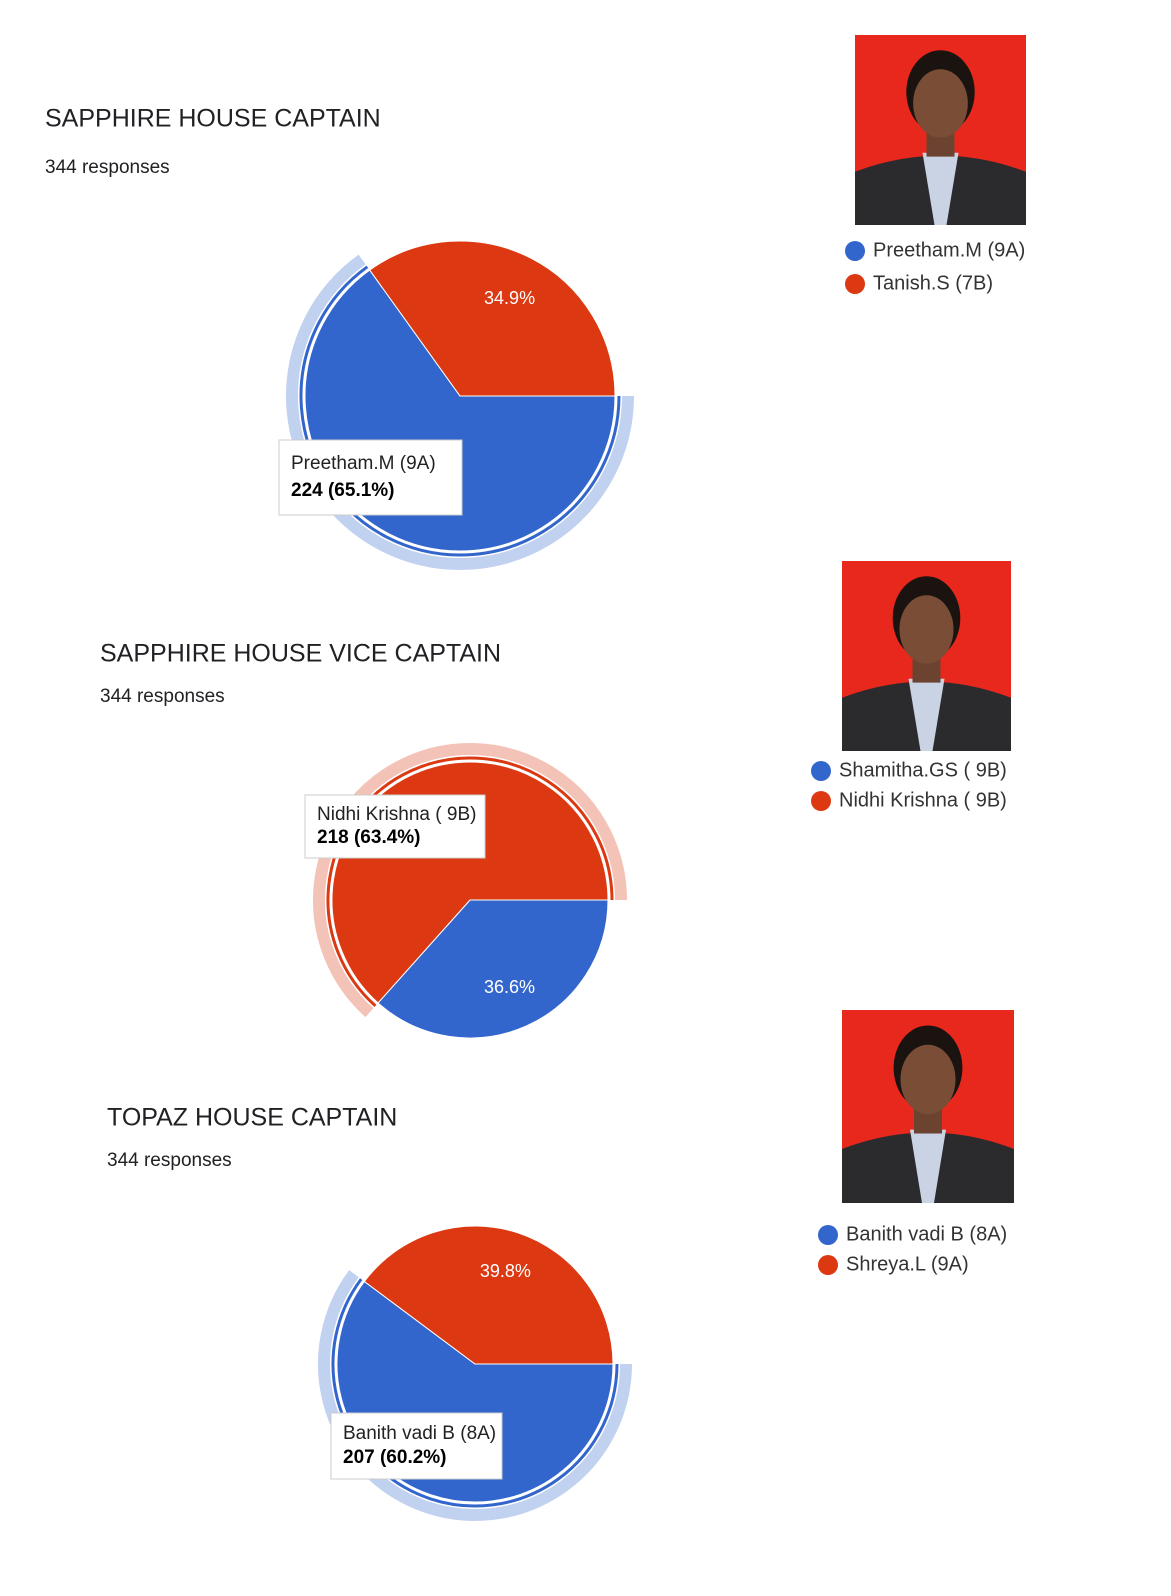 This screenshot has height=1596, width=1171. Describe the element at coordinates (933, 283) in the screenshot. I see `legend-label: Tanish.S (7B)` at that location.